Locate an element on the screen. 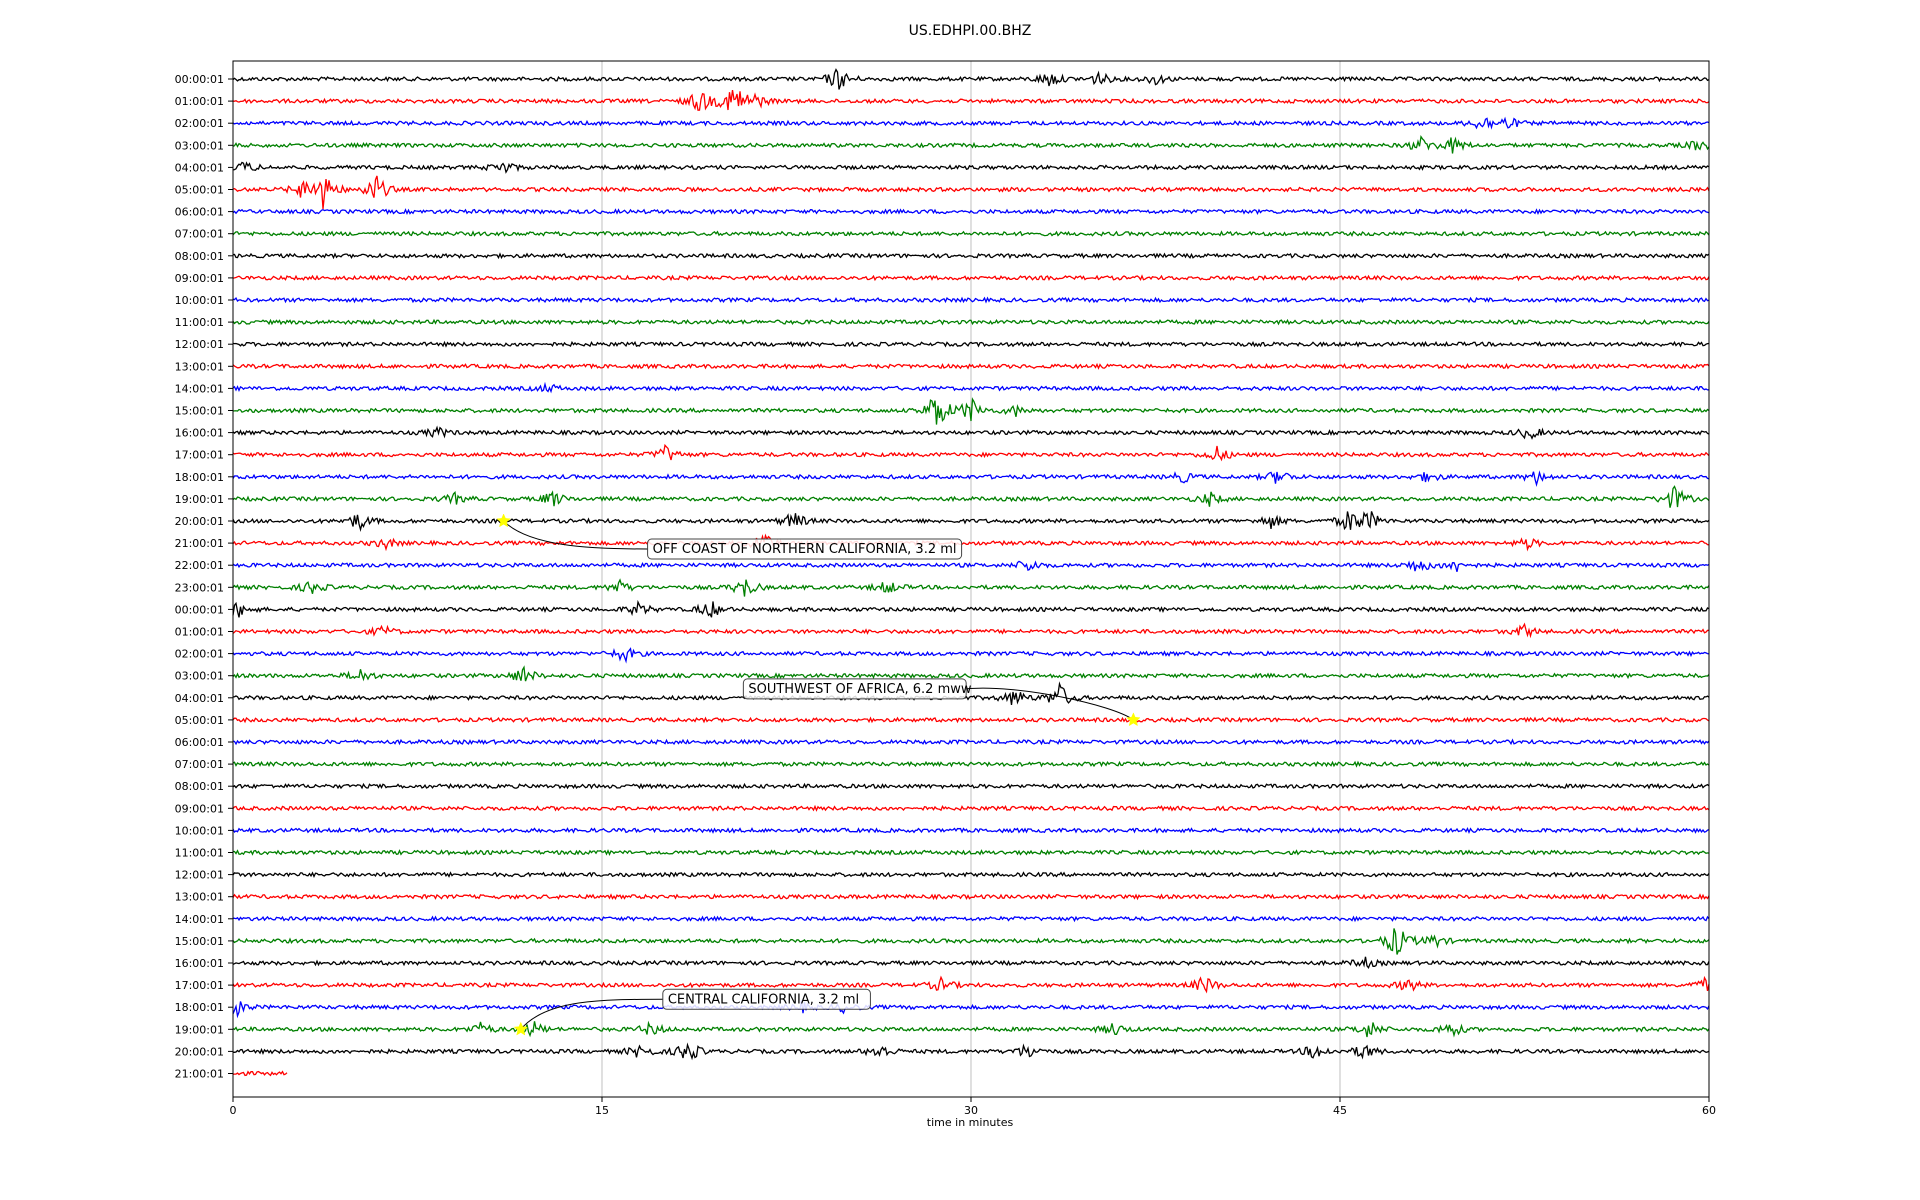 This screenshot has width=1920, height=1200. row-time-label: 01:00:01 is located at coordinates (199, 632).